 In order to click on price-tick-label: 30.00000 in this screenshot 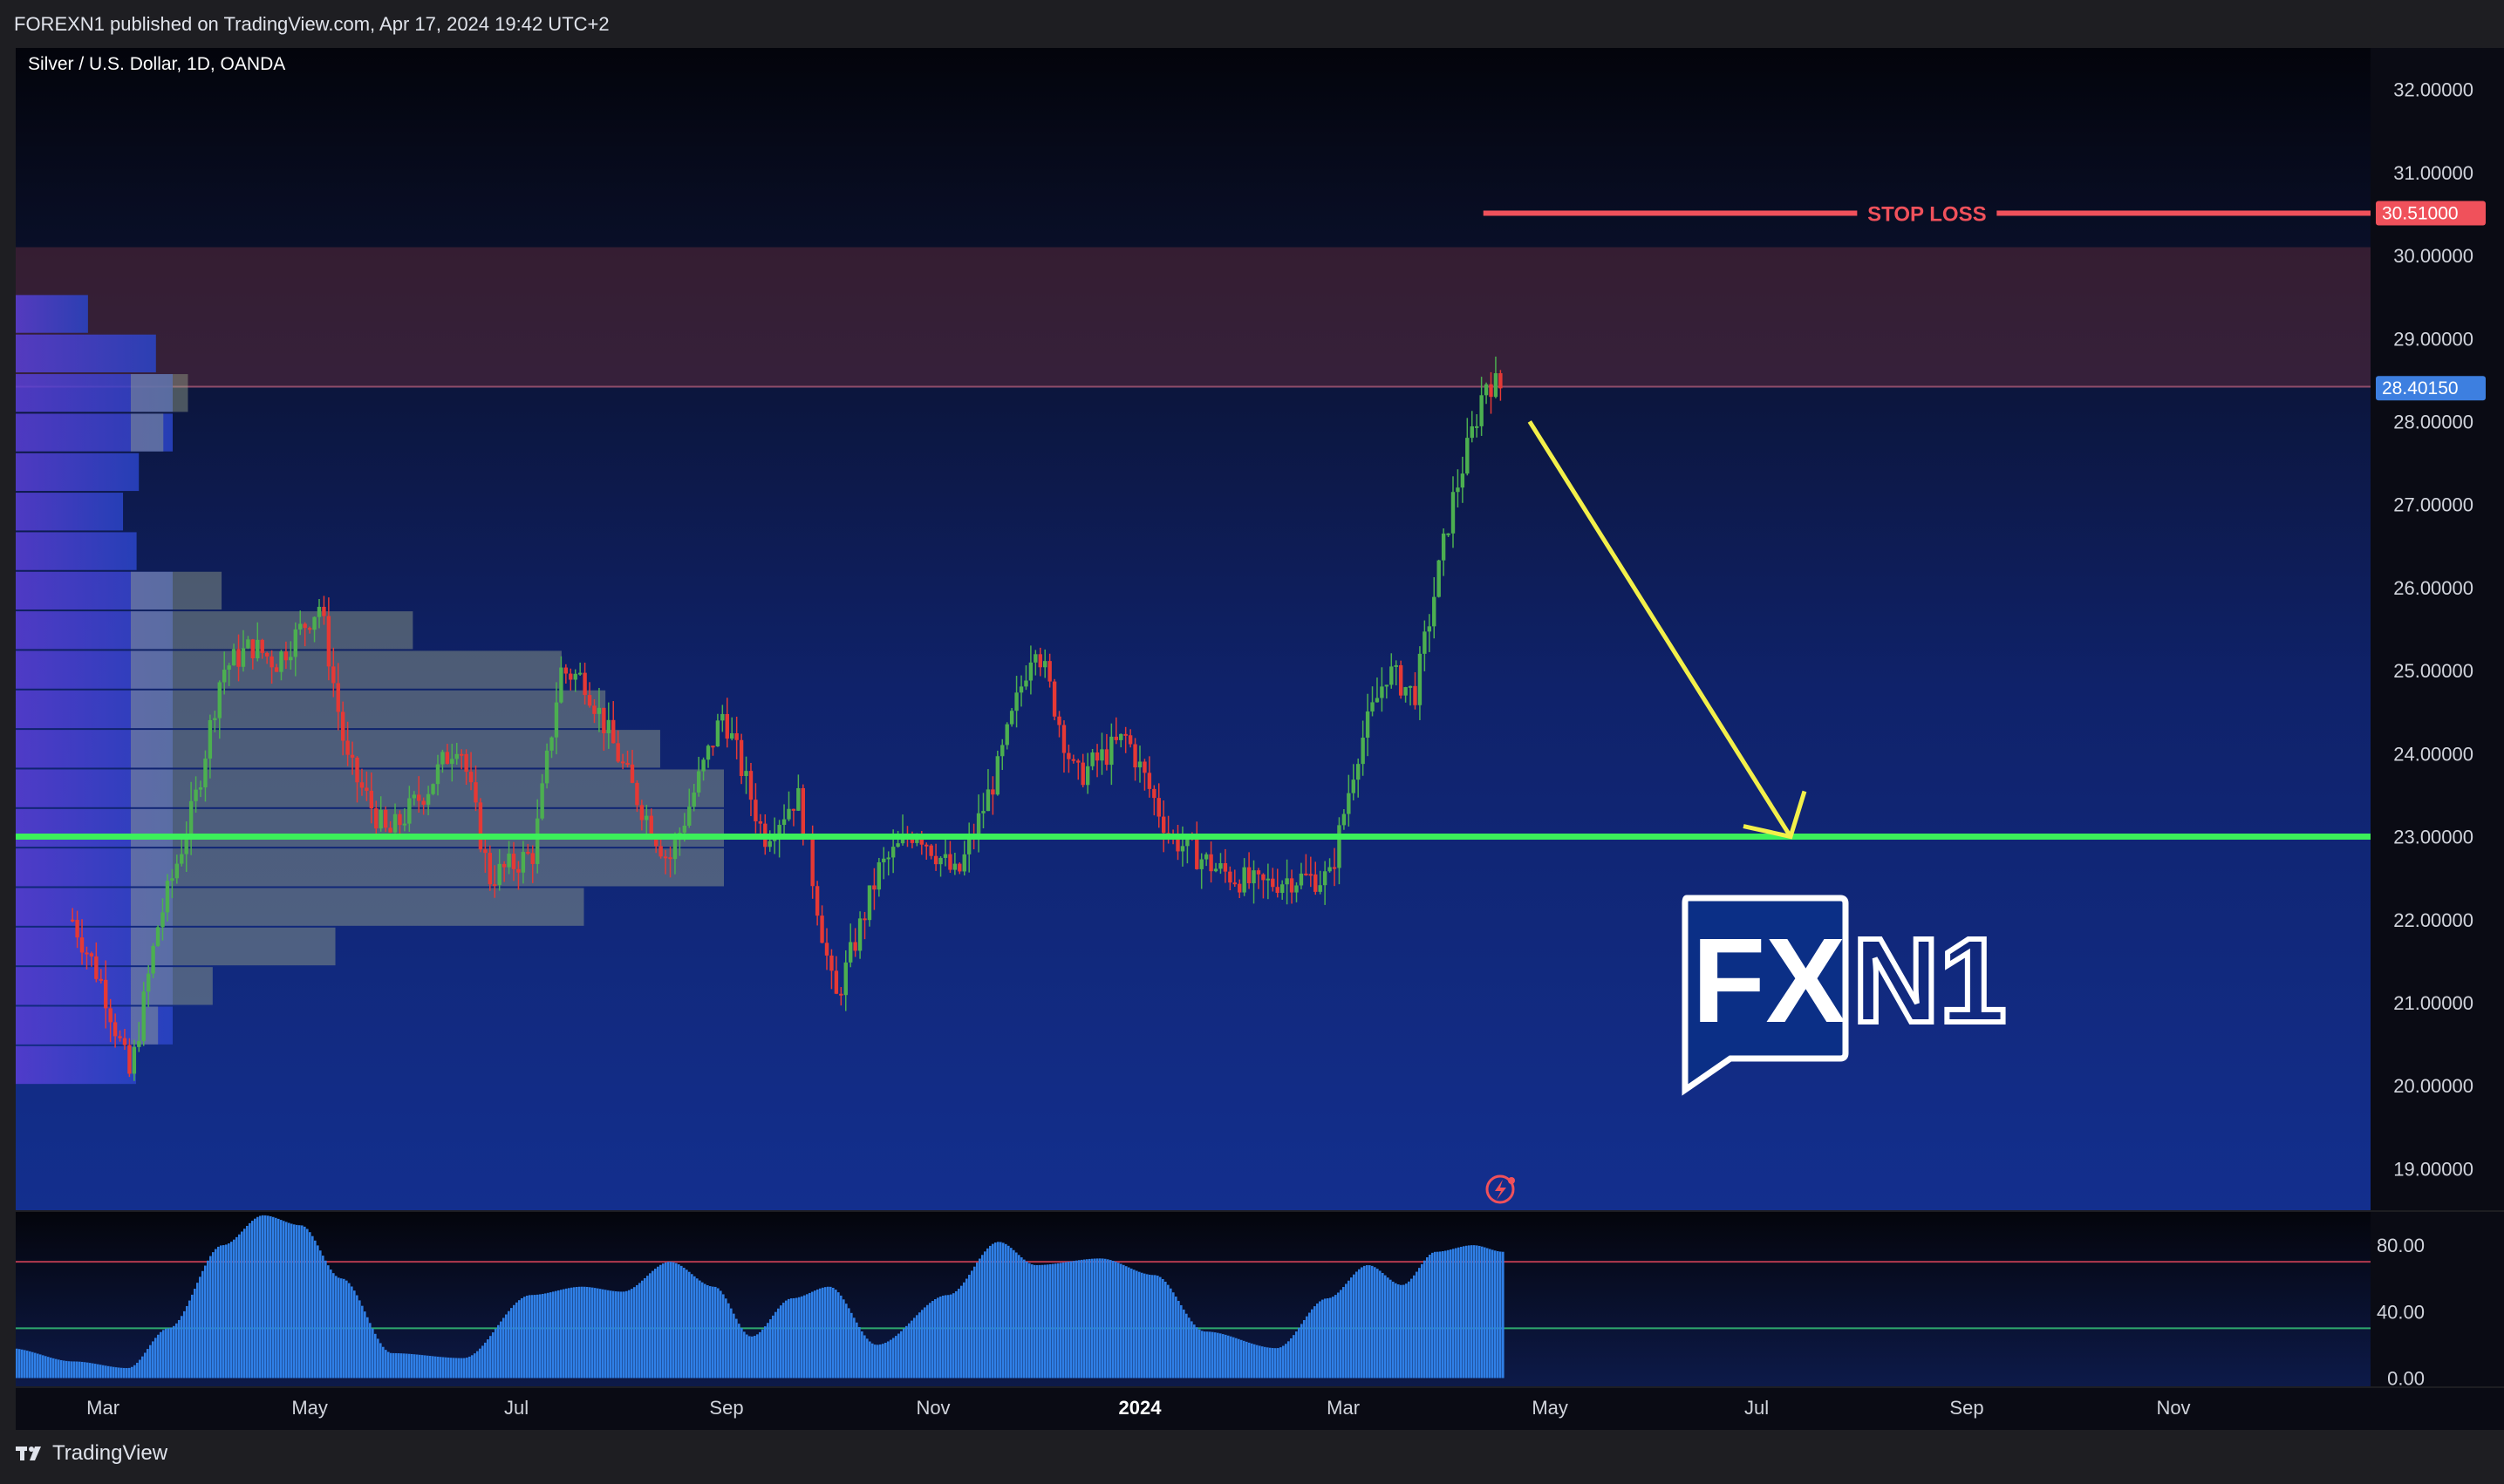, I will do `click(2433, 256)`.